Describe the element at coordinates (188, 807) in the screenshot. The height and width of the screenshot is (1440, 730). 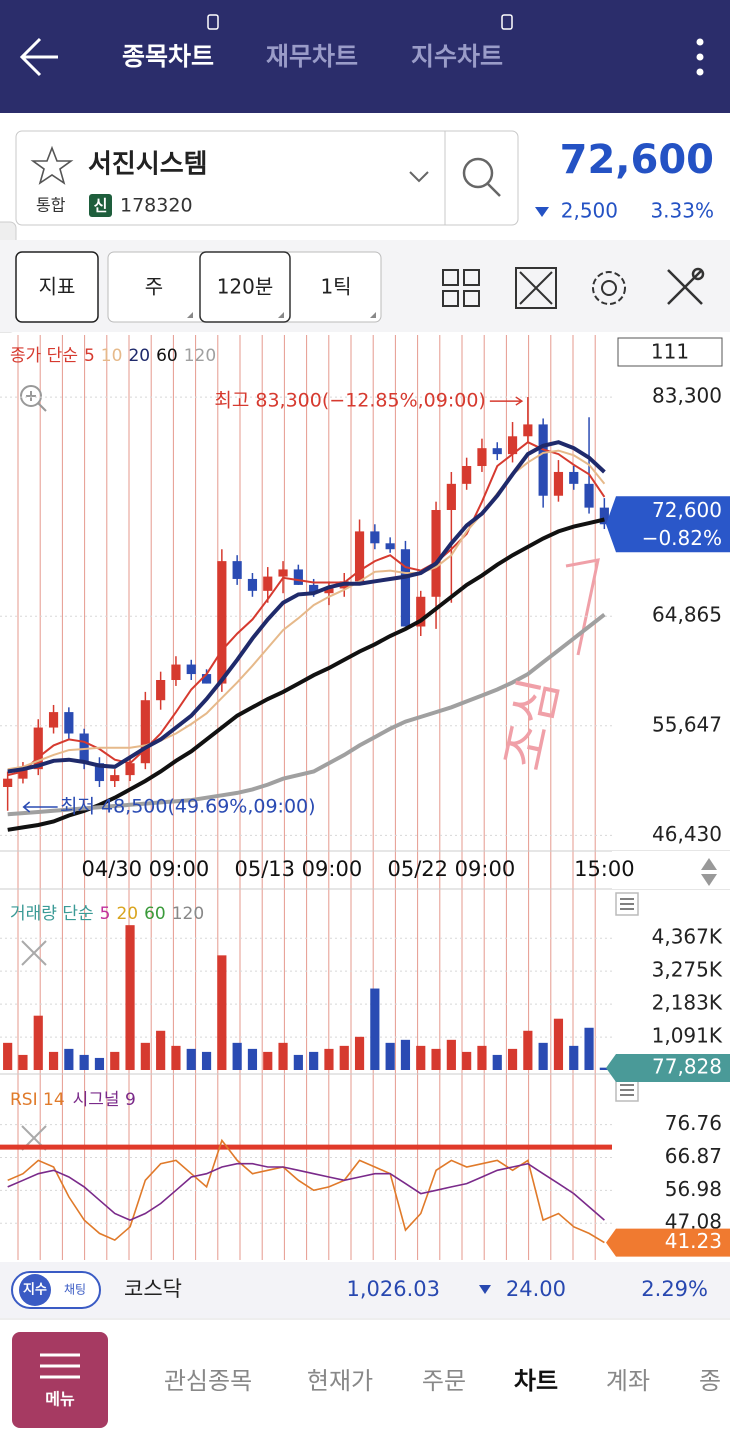
I see `low-annotation: 최저 48,500(49.69%,09:00)` at that location.